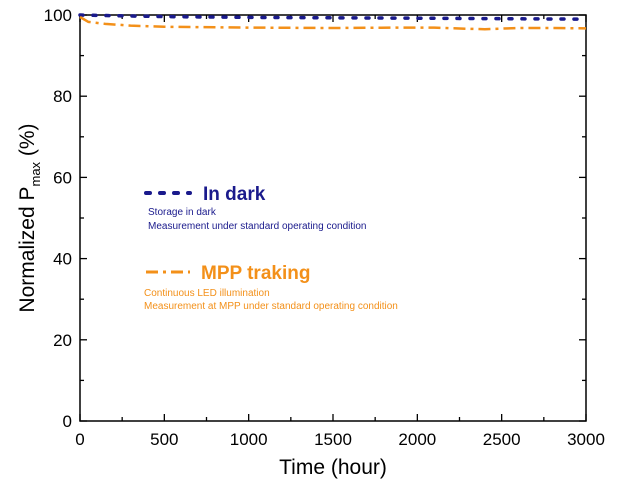  I want to click on y-axis-title-sub: max, so click(35, 173).